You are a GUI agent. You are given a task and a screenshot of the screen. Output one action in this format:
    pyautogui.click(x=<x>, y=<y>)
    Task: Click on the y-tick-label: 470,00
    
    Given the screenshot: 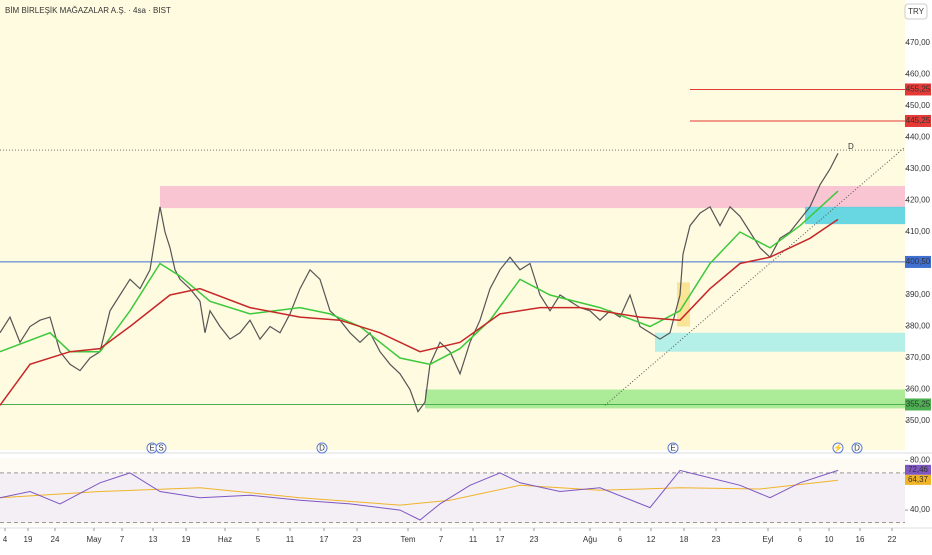 What is the action you would take?
    pyautogui.click(x=918, y=42)
    